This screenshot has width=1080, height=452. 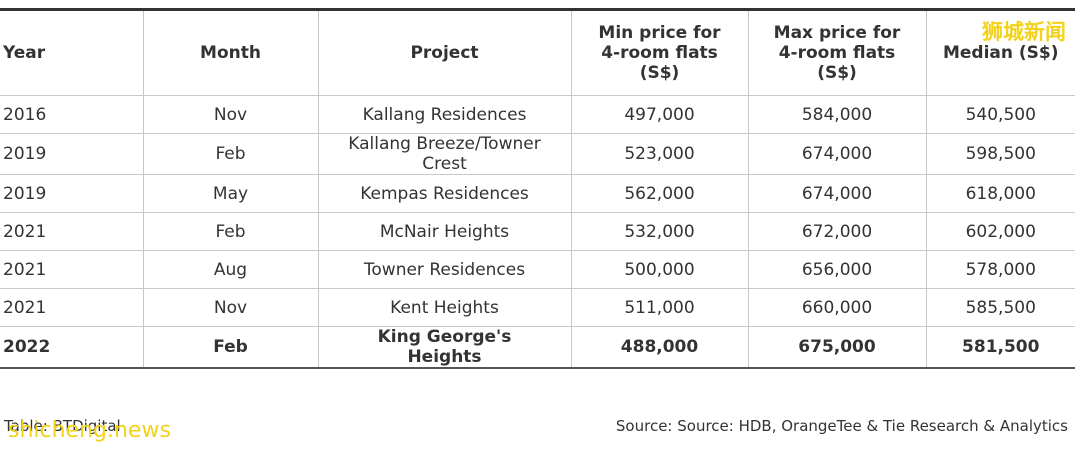 I want to click on header-text: Month, so click(x=230, y=53).